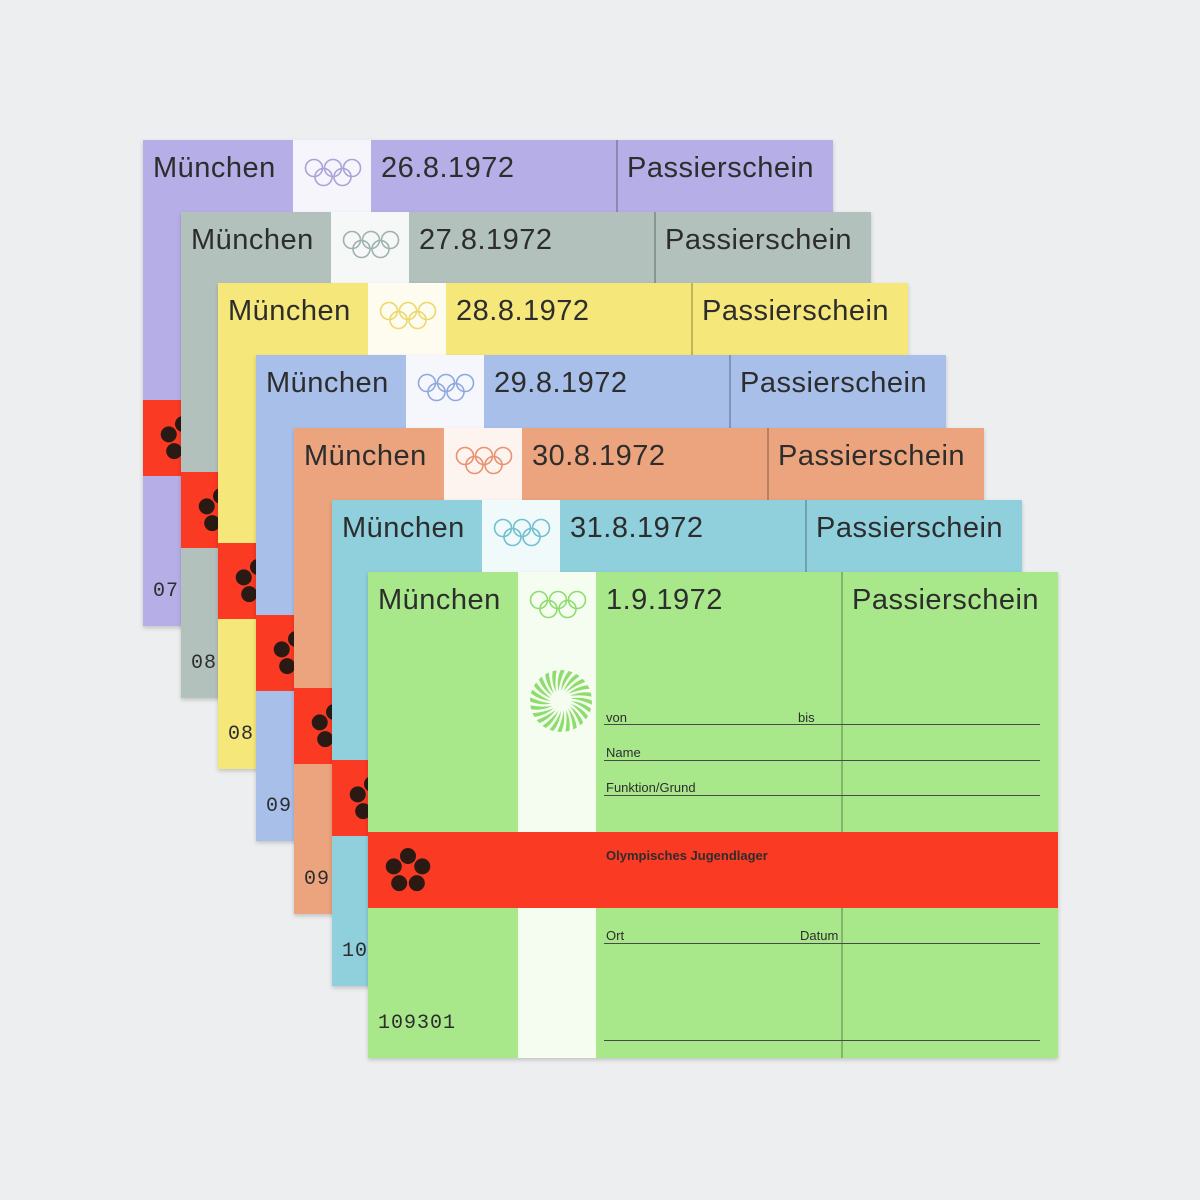 This screenshot has height=1200, width=1200. What do you see at coordinates (523, 311) in the screenshot?
I see `date-label: 28.8.1972` at bounding box center [523, 311].